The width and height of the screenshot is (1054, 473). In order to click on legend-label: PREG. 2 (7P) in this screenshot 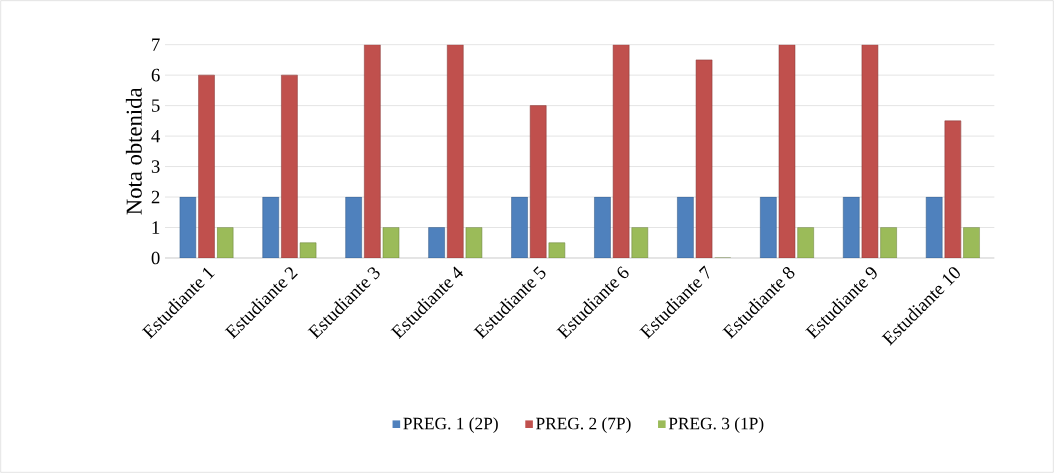, I will do `click(583, 425)`.